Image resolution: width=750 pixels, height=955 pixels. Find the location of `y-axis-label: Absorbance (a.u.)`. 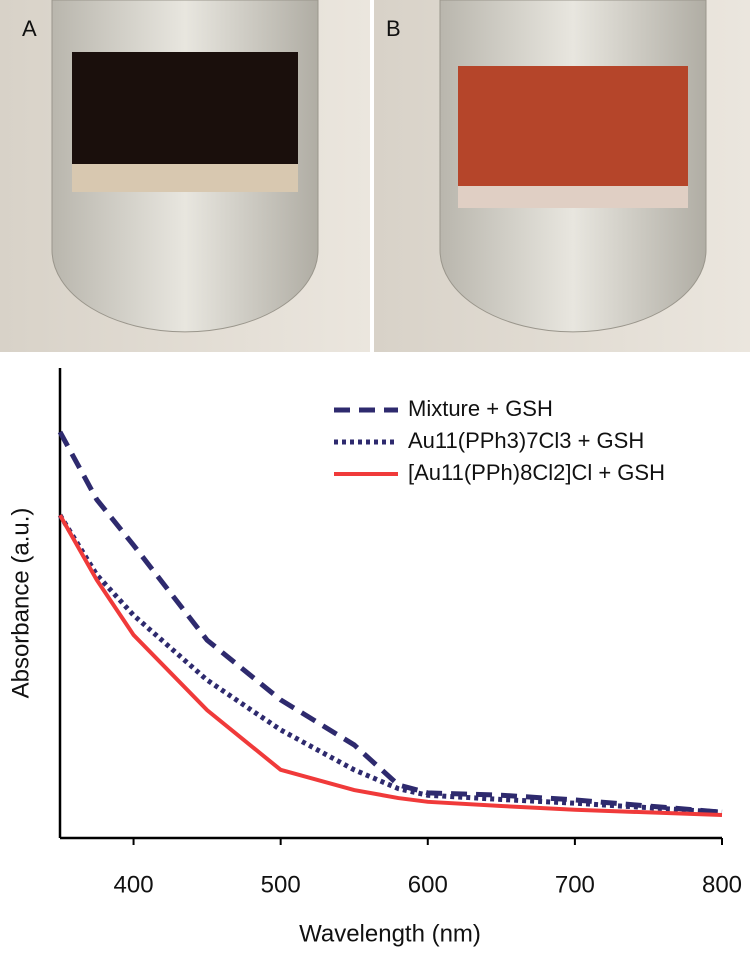

y-axis-label: Absorbance (a.u.) is located at coordinates (20, 603).